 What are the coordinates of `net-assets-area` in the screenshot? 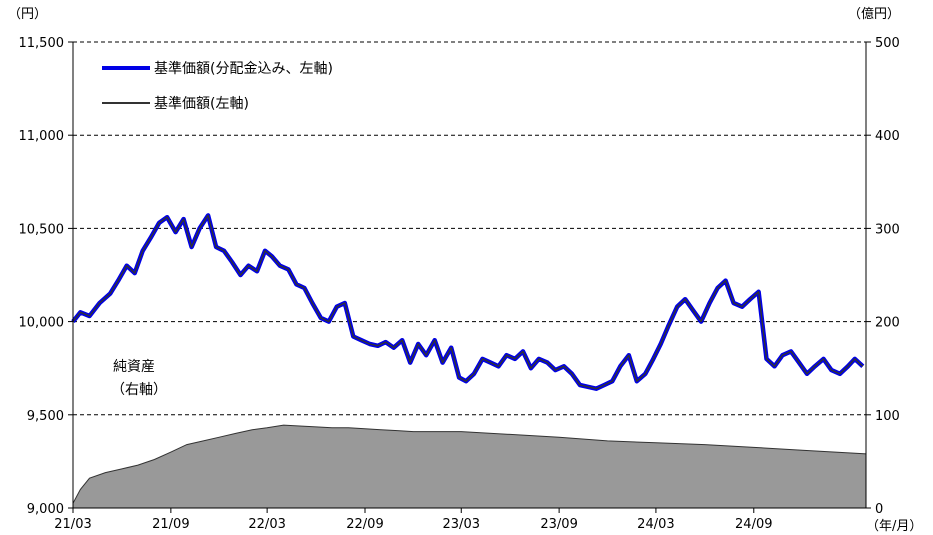 It's located at (469, 466).